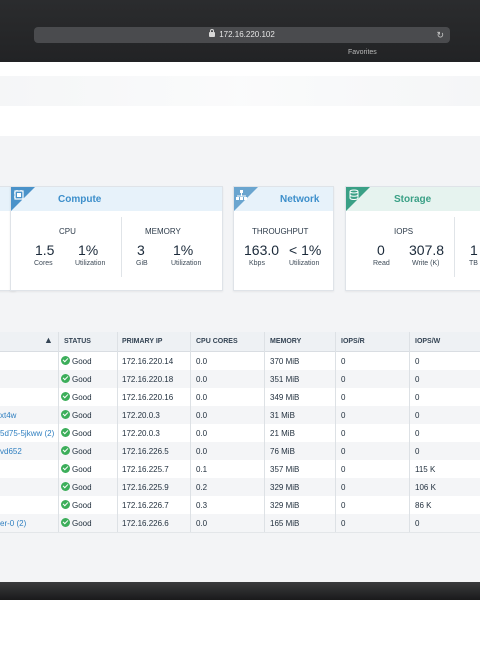  I want to click on iops-write-label: Write (K), so click(426, 263).